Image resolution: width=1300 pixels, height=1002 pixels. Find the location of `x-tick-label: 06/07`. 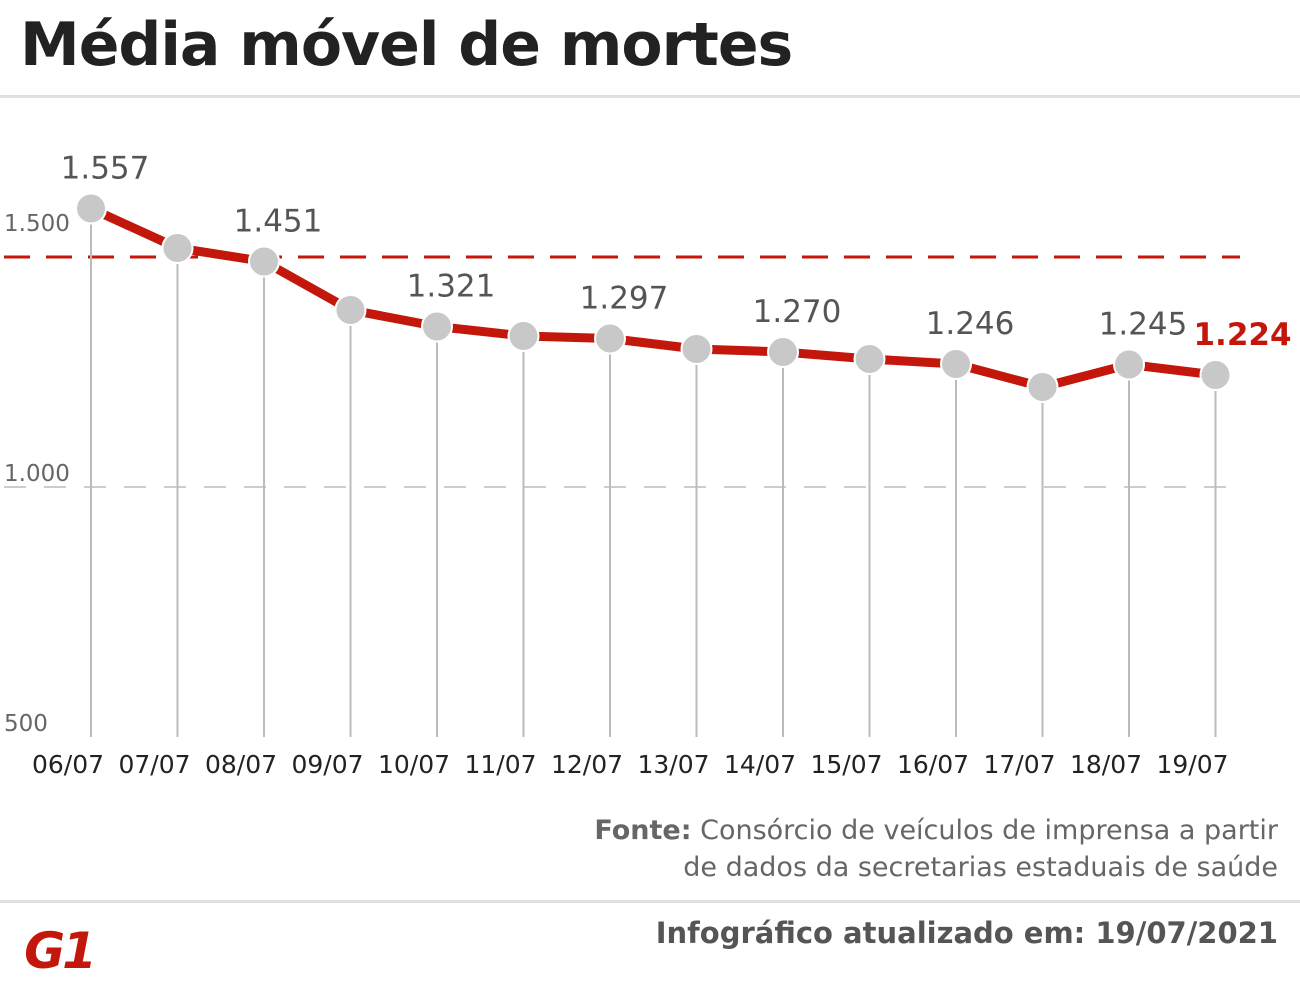

x-tick-label: 06/07 is located at coordinates (68, 764).